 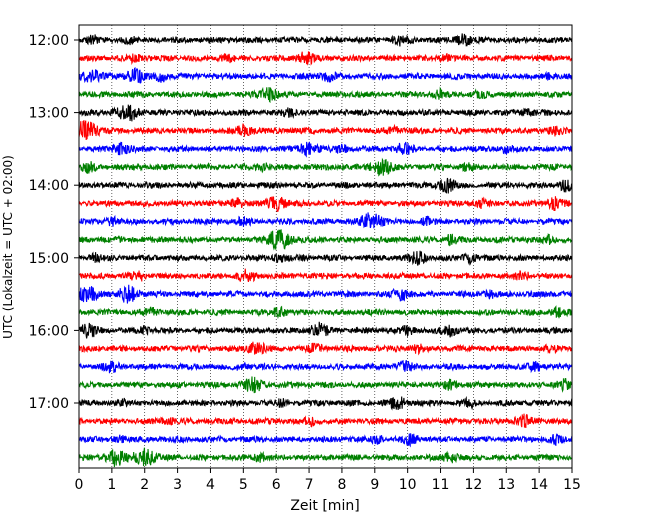 I want to click on y-axis-label: UTC (Lokalzeit = UTC + 02:00), so click(x=8, y=247).